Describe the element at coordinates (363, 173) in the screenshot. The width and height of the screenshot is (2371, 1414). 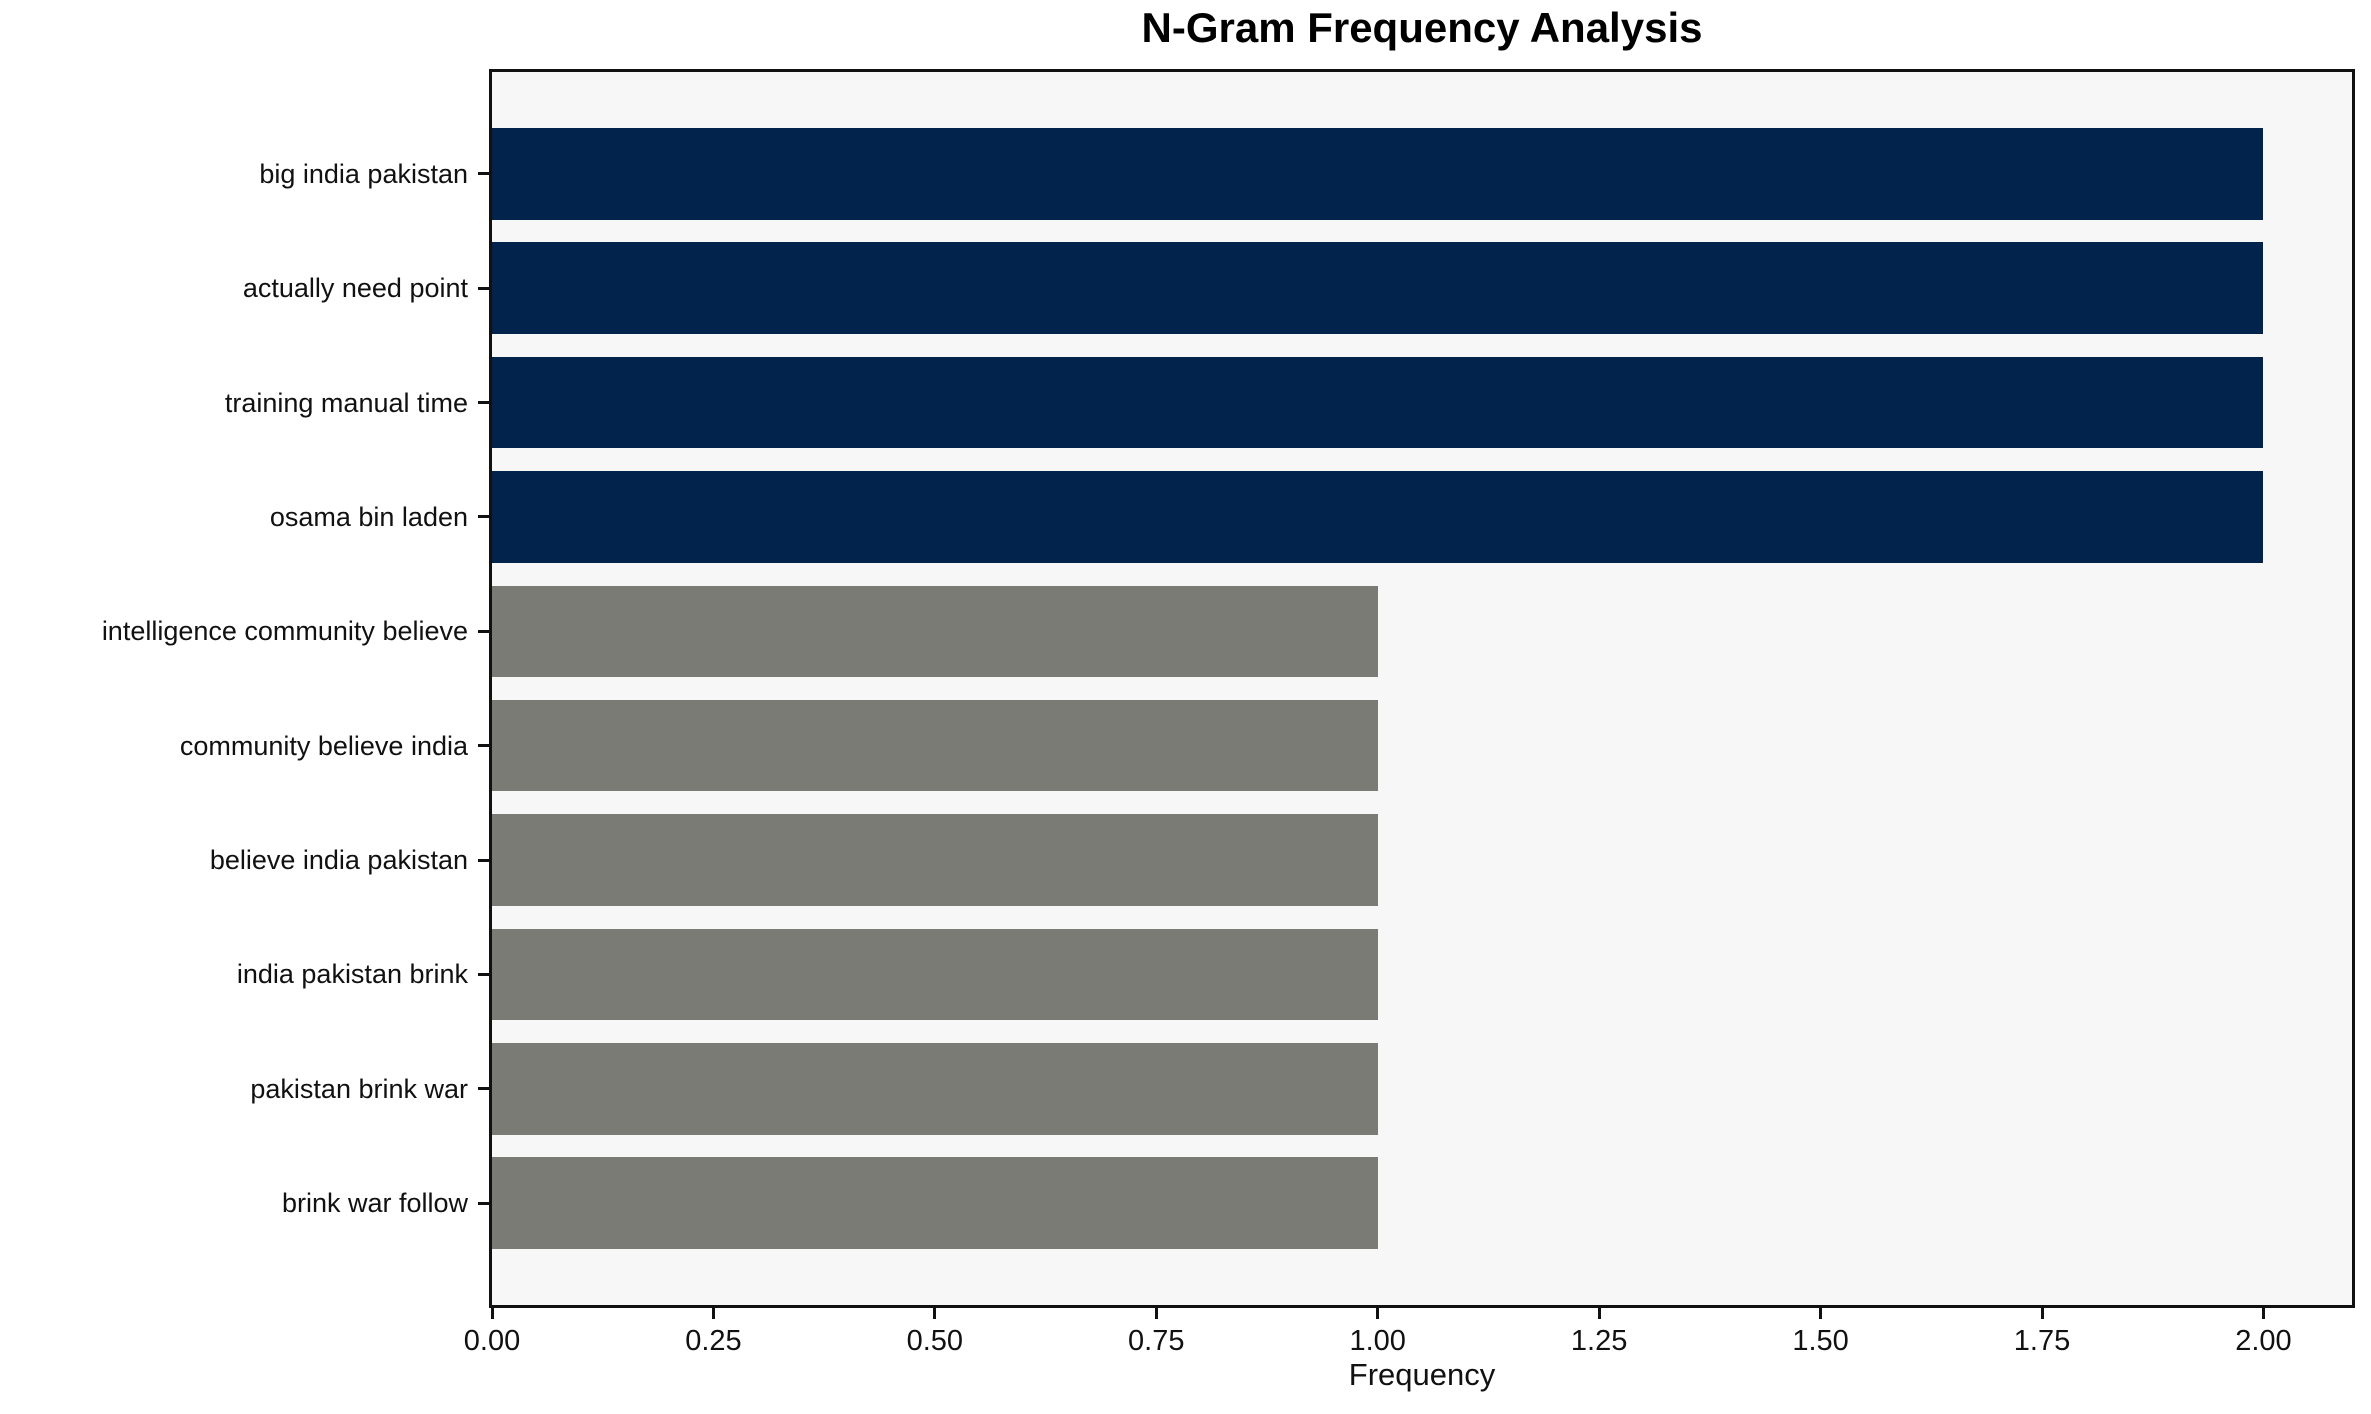
I see `y-axis-label: big india pakistan` at that location.